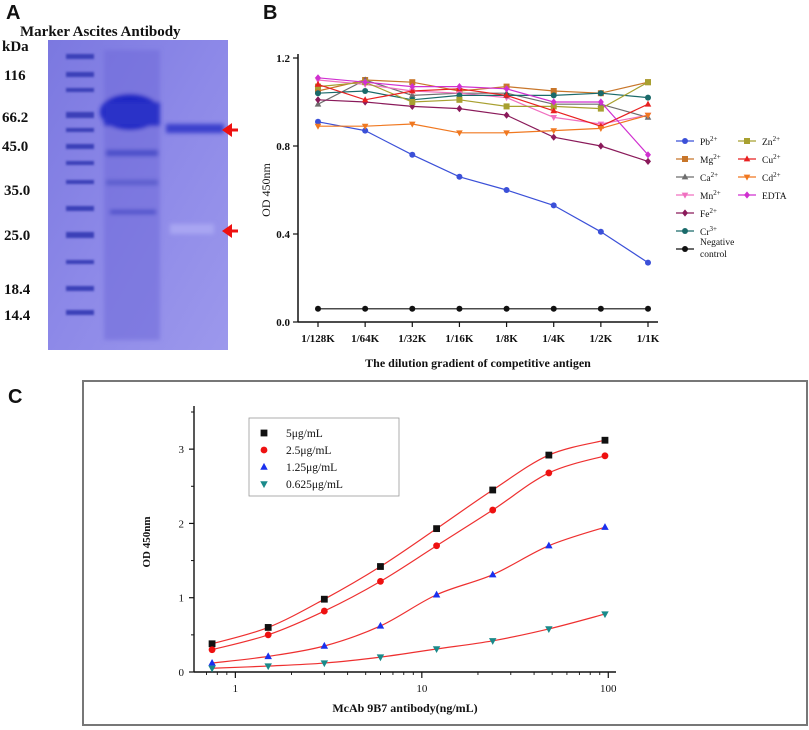 This screenshot has height=730, width=809. I want to click on b-x-tick-label: 1/16K, so click(459, 339).